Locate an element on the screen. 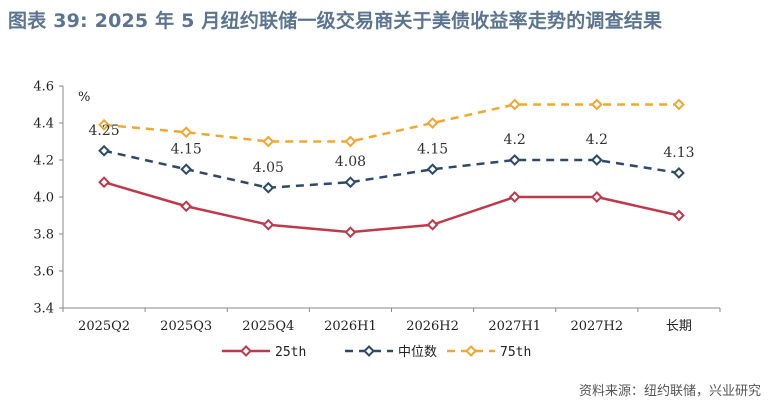  x-tick-label: 2027H1 is located at coordinates (514, 326).